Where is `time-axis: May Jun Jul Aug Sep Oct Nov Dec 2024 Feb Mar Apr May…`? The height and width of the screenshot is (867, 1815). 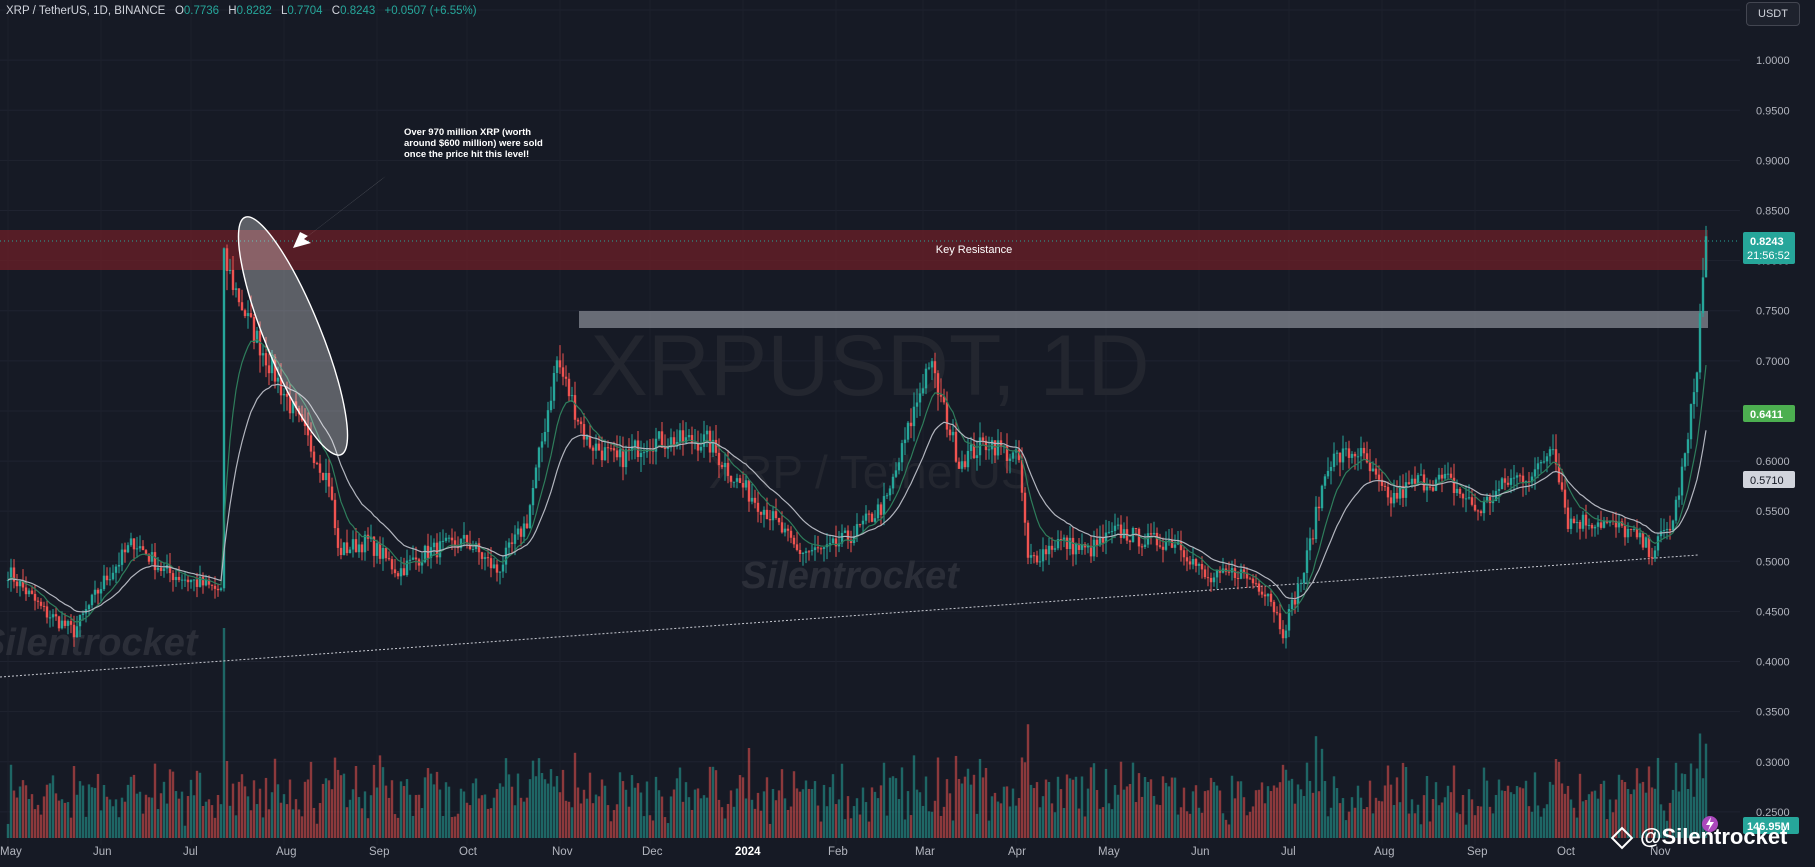
time-axis: May Jun Jul Aug Sep Oct Nov Dec 2024 Feb Mar Apr May… is located at coordinates (835, 852).